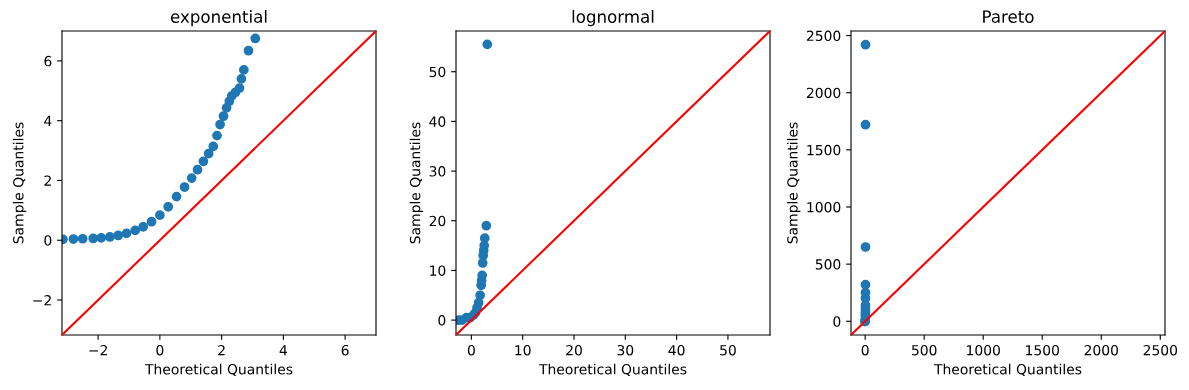 The height and width of the screenshot is (390, 1189). Describe the element at coordinates (823, 93) in the screenshot. I see `y-tick-label: 2000` at that location.